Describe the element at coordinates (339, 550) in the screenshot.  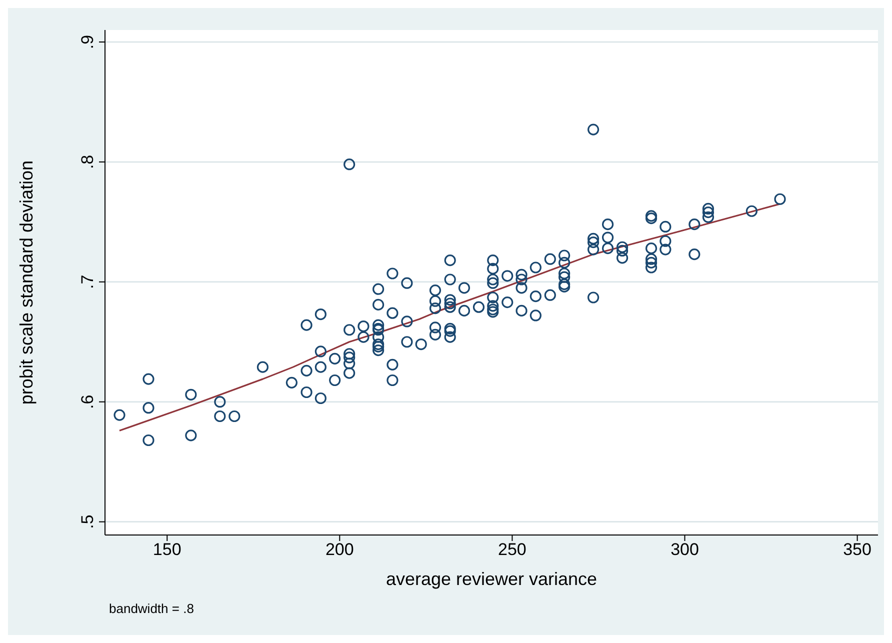
I see `x-tick-label: 200` at that location.